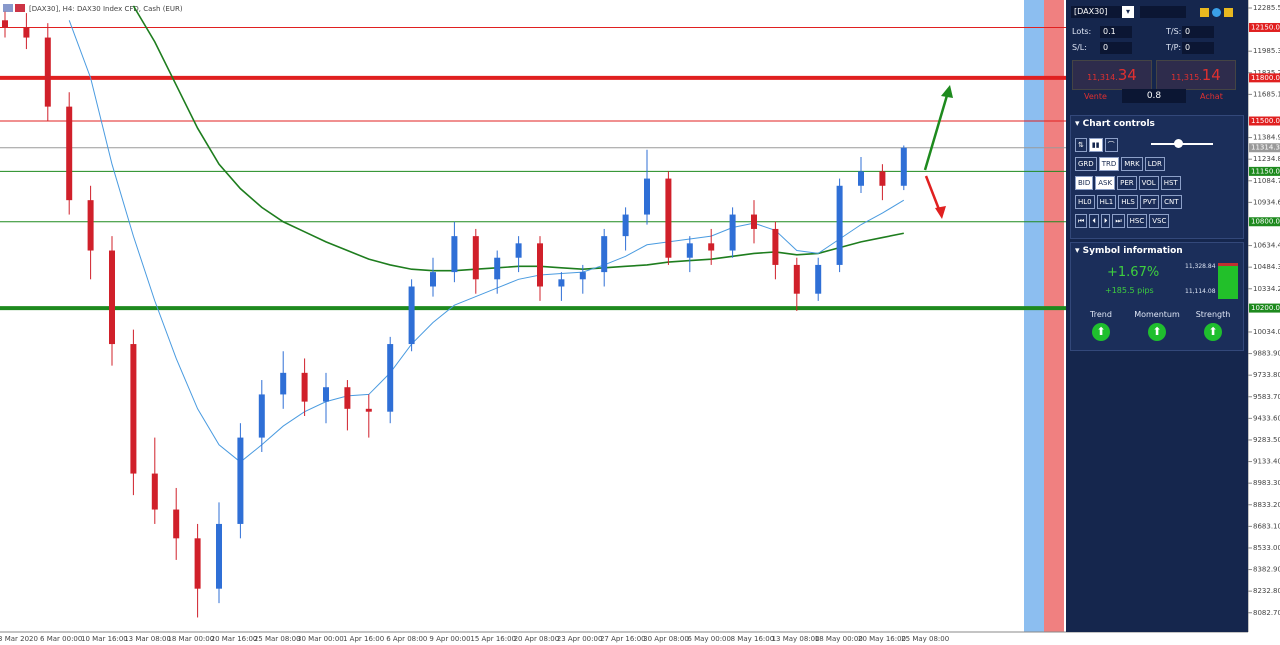 Image resolution: width=1280 pixels, height=645 pixels. What do you see at coordinates (1213, 314) in the screenshot?
I see `indicator-label: Strength` at bounding box center [1213, 314].